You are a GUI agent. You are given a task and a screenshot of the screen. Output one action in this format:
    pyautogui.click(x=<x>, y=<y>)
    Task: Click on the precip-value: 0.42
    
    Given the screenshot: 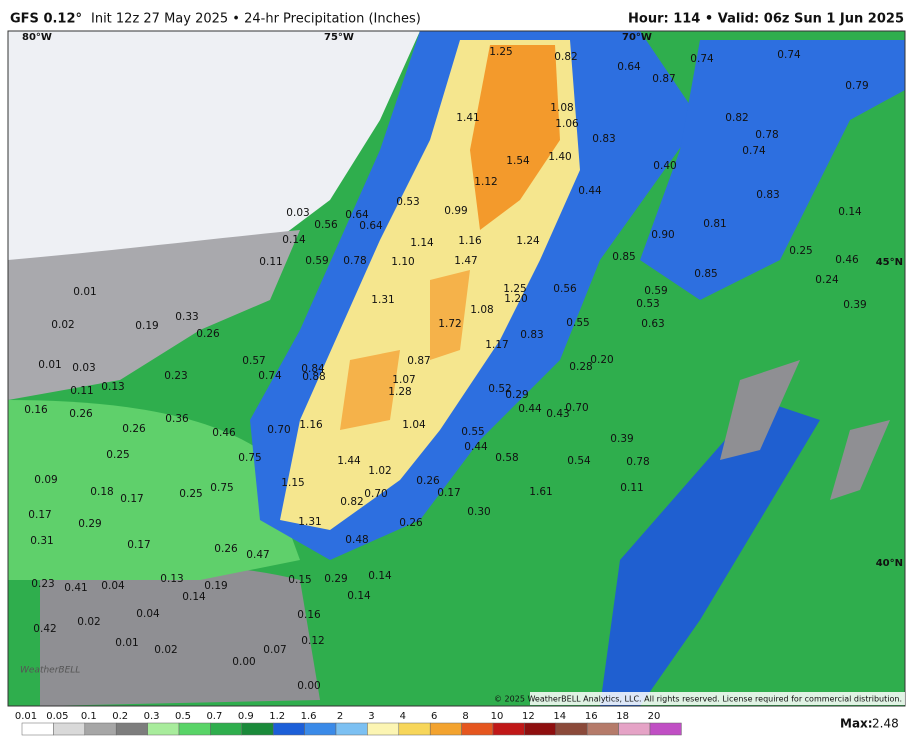 What is the action you would take?
    pyautogui.click(x=44, y=629)
    